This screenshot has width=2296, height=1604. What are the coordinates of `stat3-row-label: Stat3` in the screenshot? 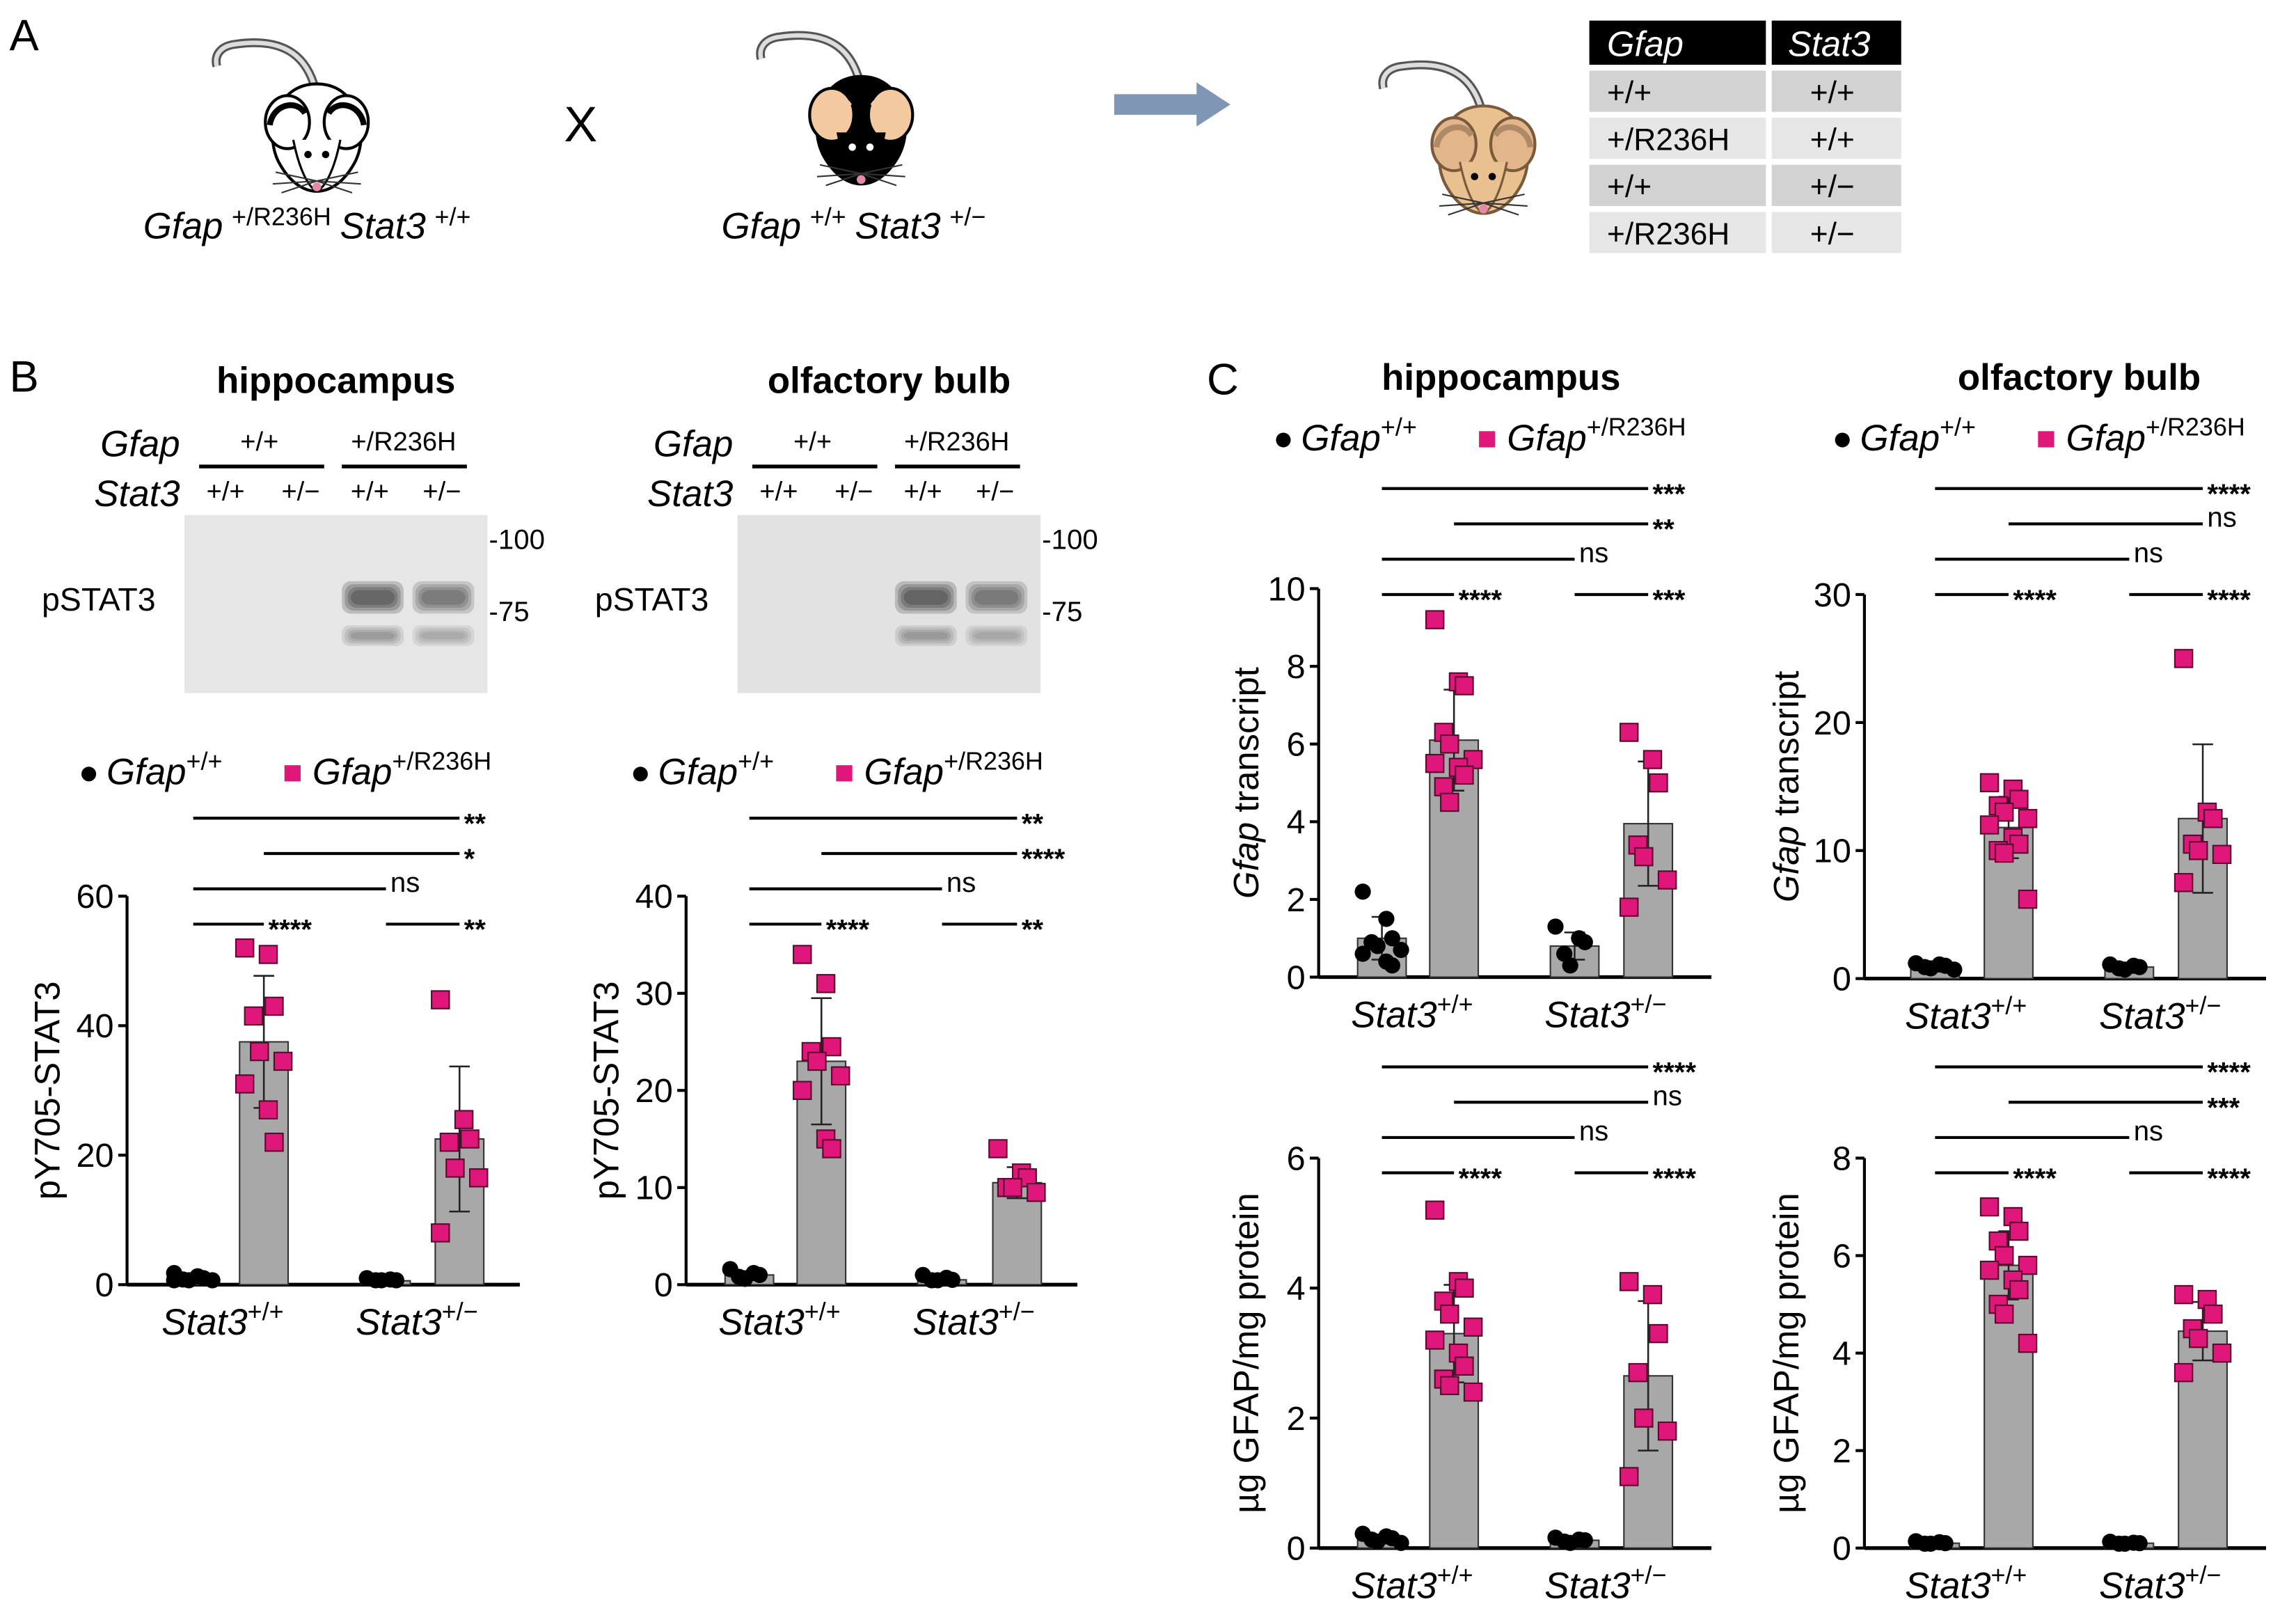 It's located at (690, 494).